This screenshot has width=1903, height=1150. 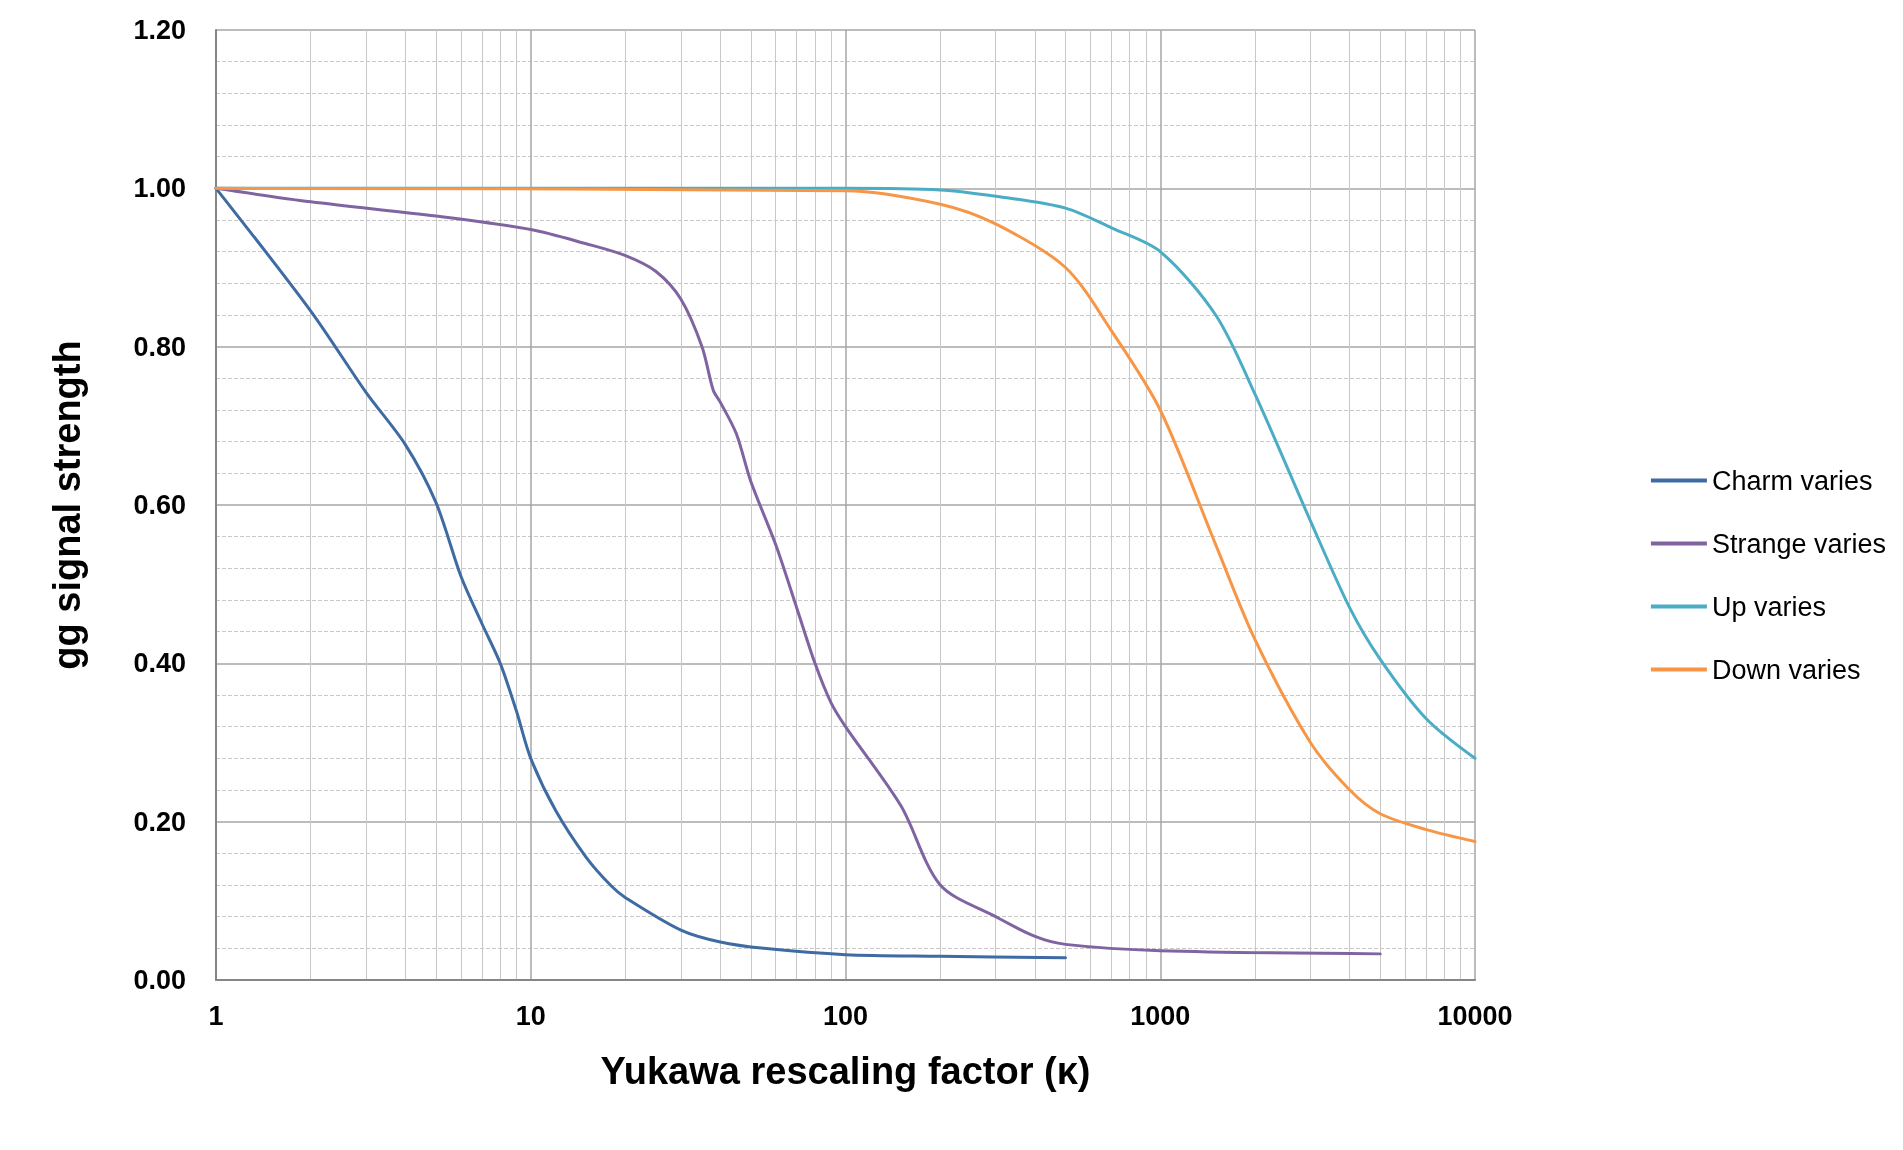 What do you see at coordinates (1798, 543) in the screenshot?
I see `legend-label: Strange varies` at bounding box center [1798, 543].